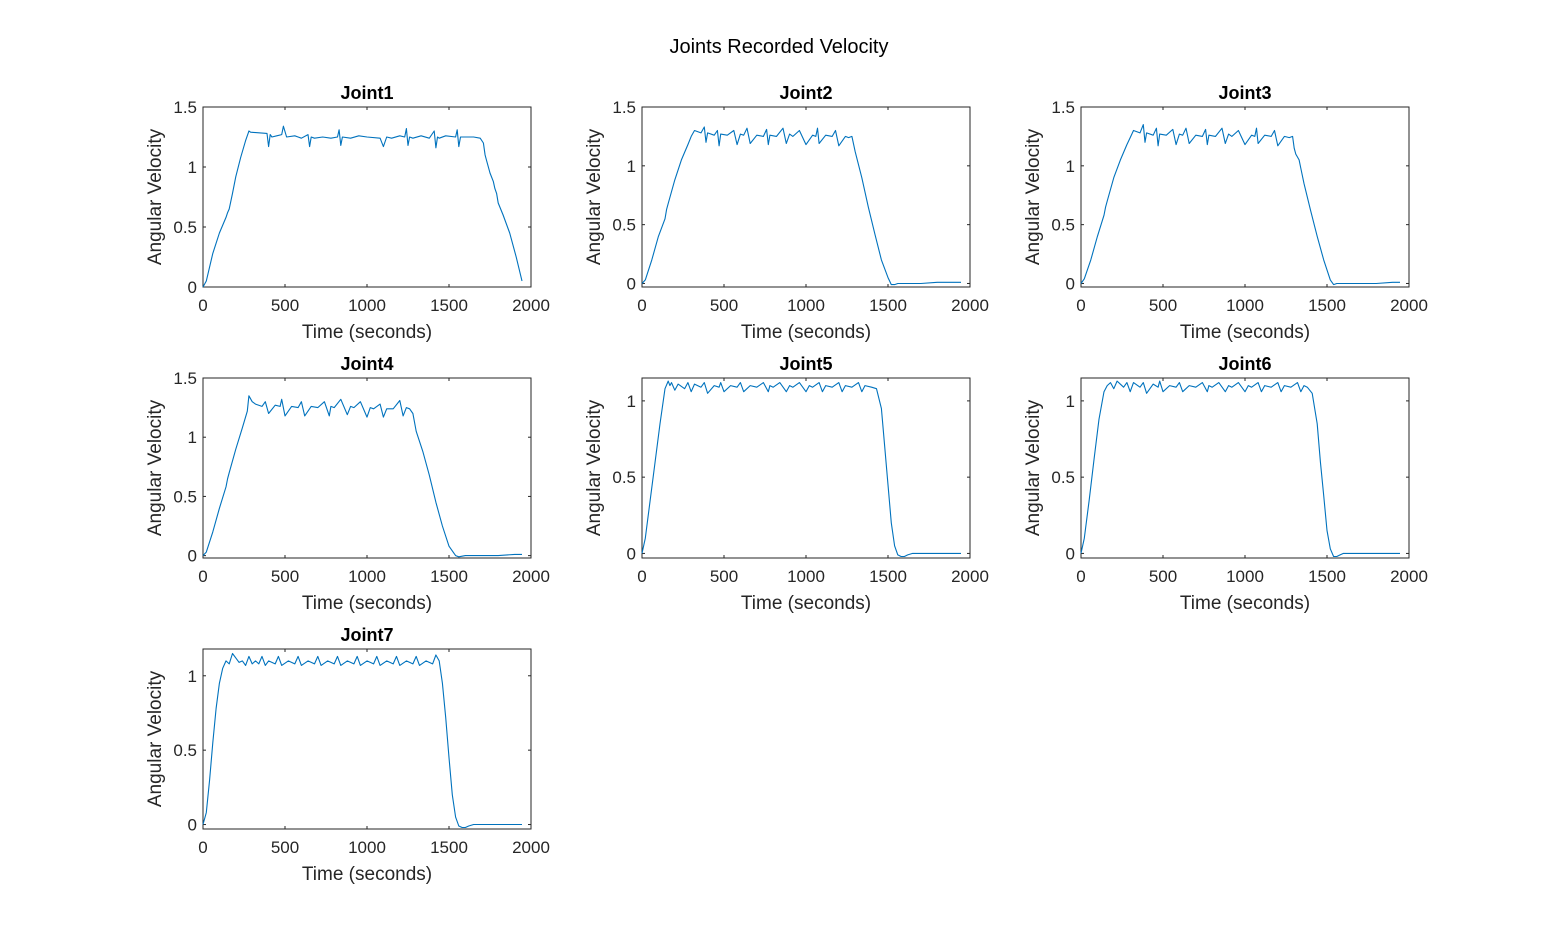  What do you see at coordinates (366, 93) in the screenshot?
I see `subplot-title: Joint1` at bounding box center [366, 93].